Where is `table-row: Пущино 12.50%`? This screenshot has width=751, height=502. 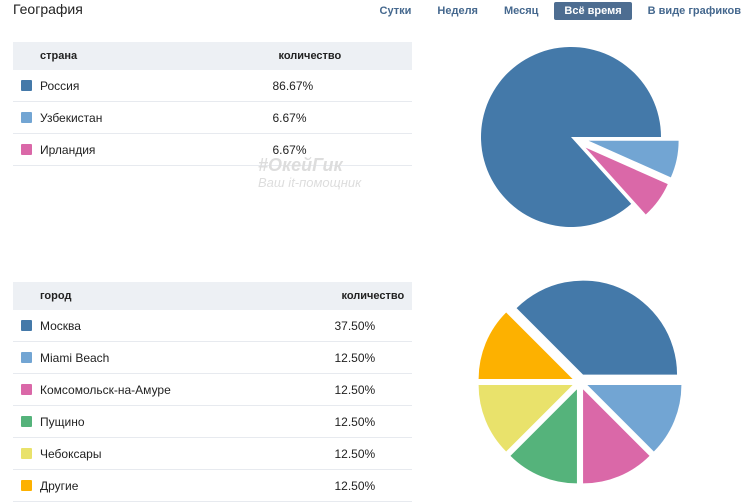
table-row: Пущино 12.50% is located at coordinates (212, 421).